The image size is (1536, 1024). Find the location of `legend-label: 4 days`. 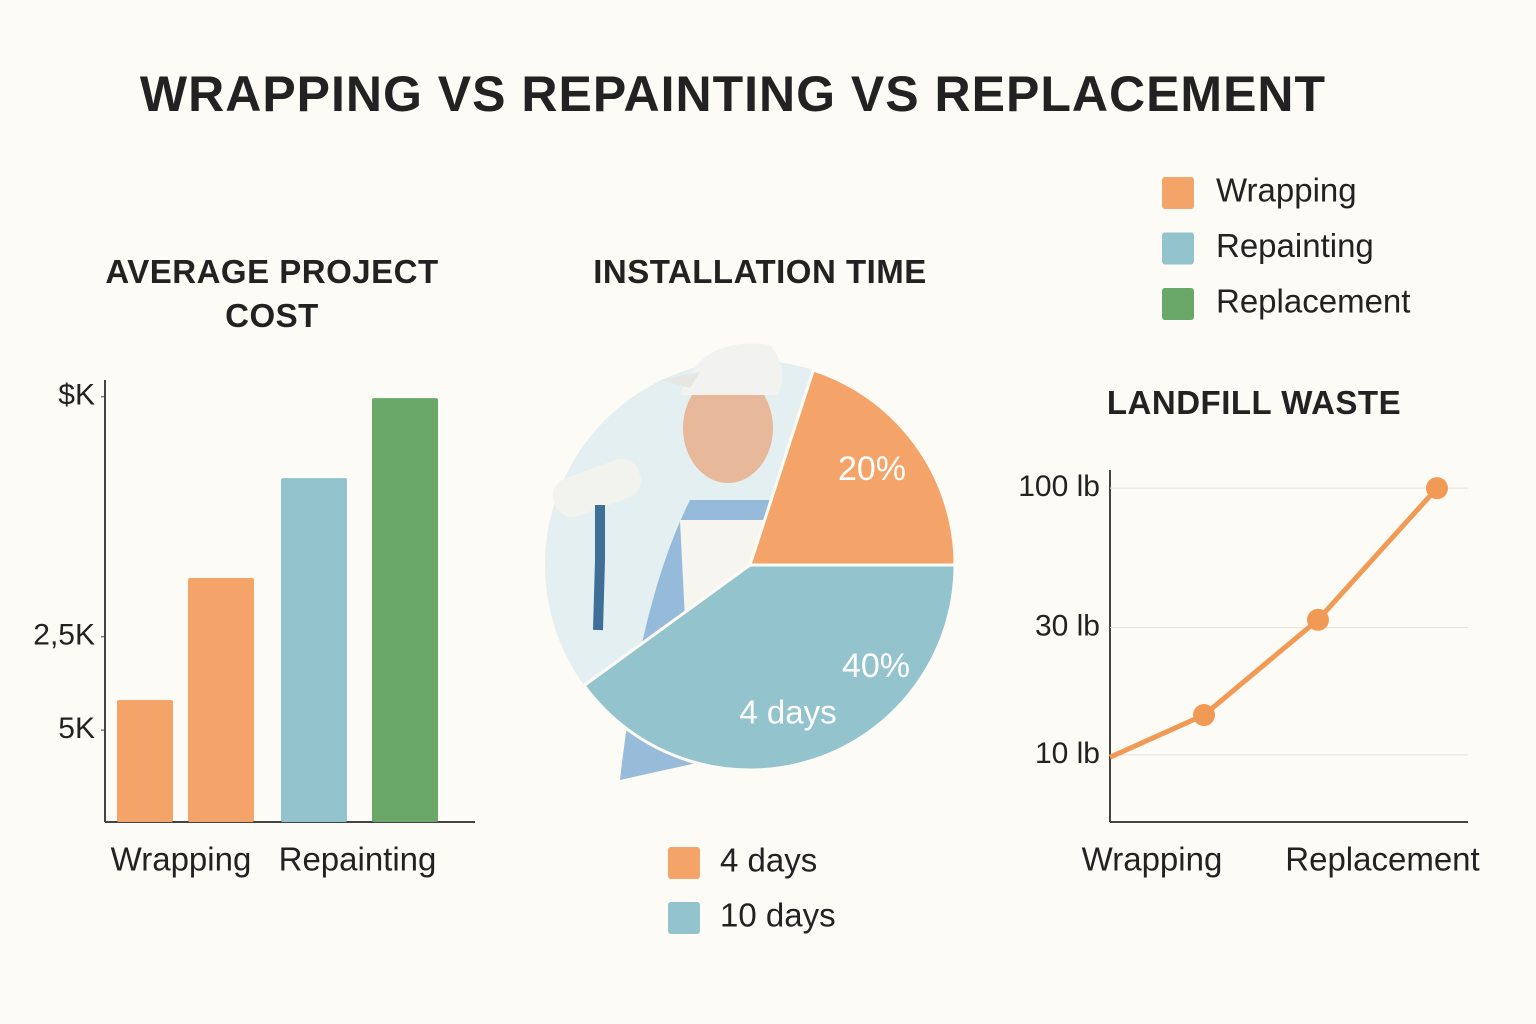

legend-label: 4 days is located at coordinates (768, 860).